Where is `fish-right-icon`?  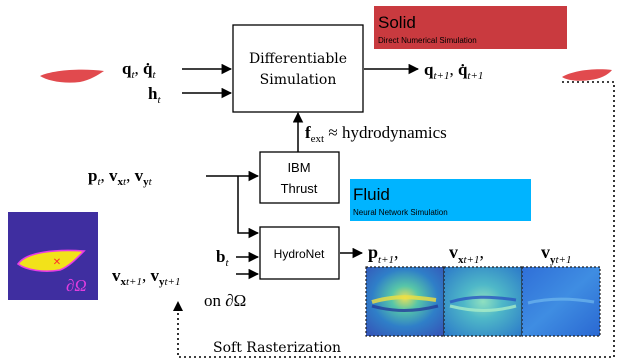
fish-right-icon is located at coordinates (587, 75).